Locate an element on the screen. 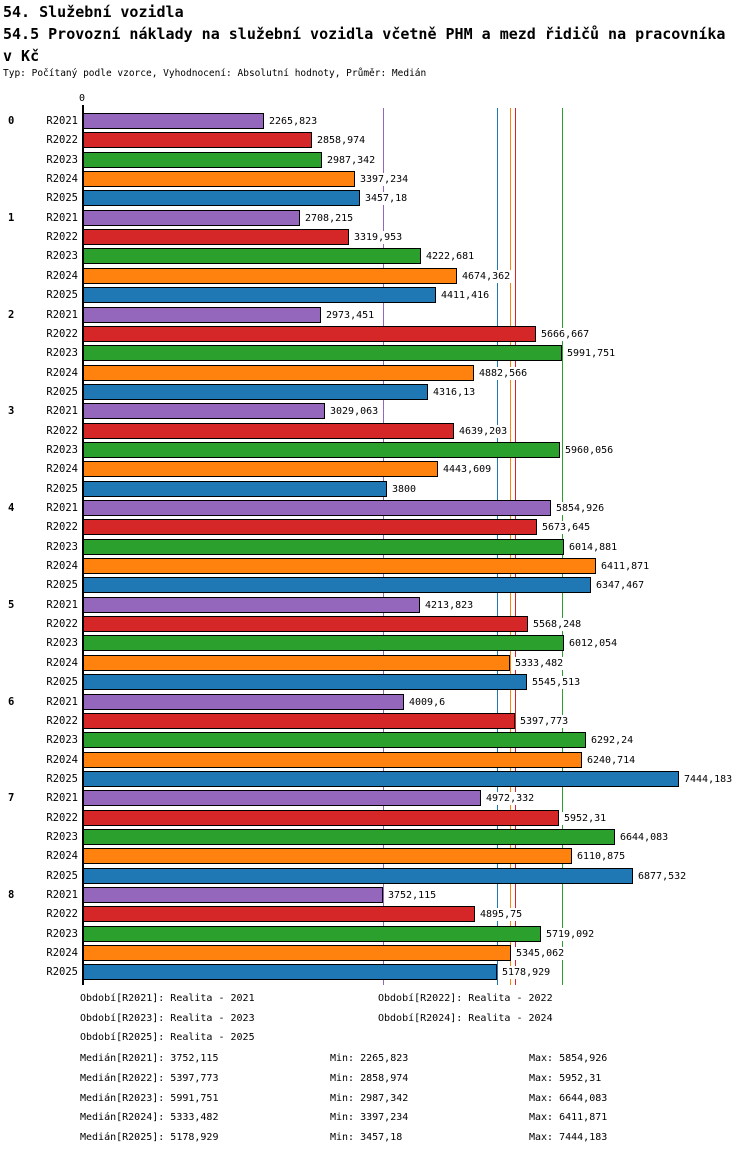 This screenshot has width=750, height=1158. bar-value-label: 5719,092 is located at coordinates (570, 934).